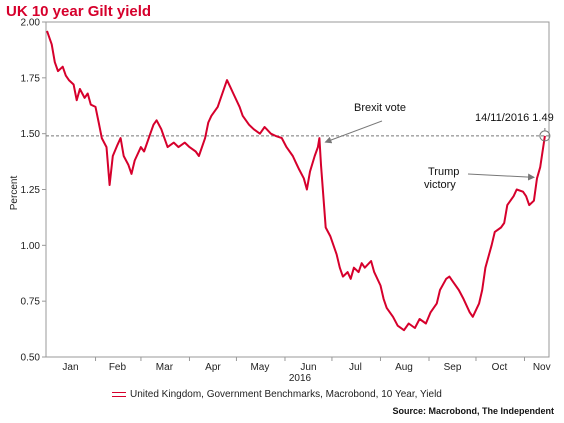  What do you see at coordinates (31, 134) in the screenshot?
I see `y-tick-label: 1.50` at bounding box center [31, 134].